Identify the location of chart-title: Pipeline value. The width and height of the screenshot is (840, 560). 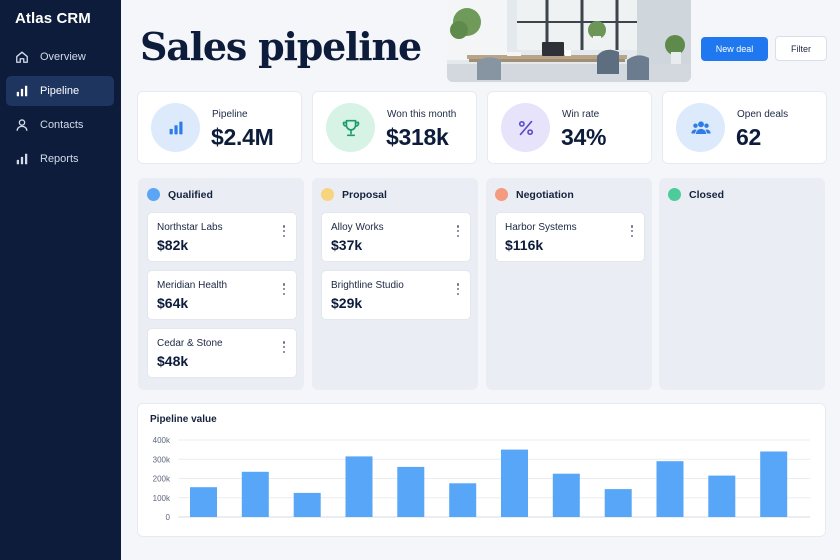
(183, 419).